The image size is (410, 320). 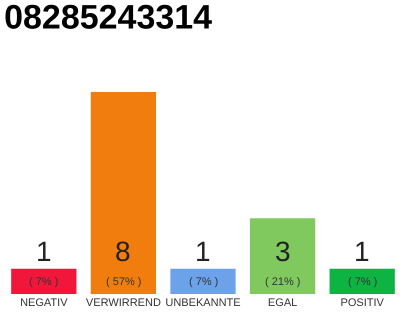 What do you see at coordinates (282, 282) in the screenshot?
I see `annotation: ( 21% )` at bounding box center [282, 282].